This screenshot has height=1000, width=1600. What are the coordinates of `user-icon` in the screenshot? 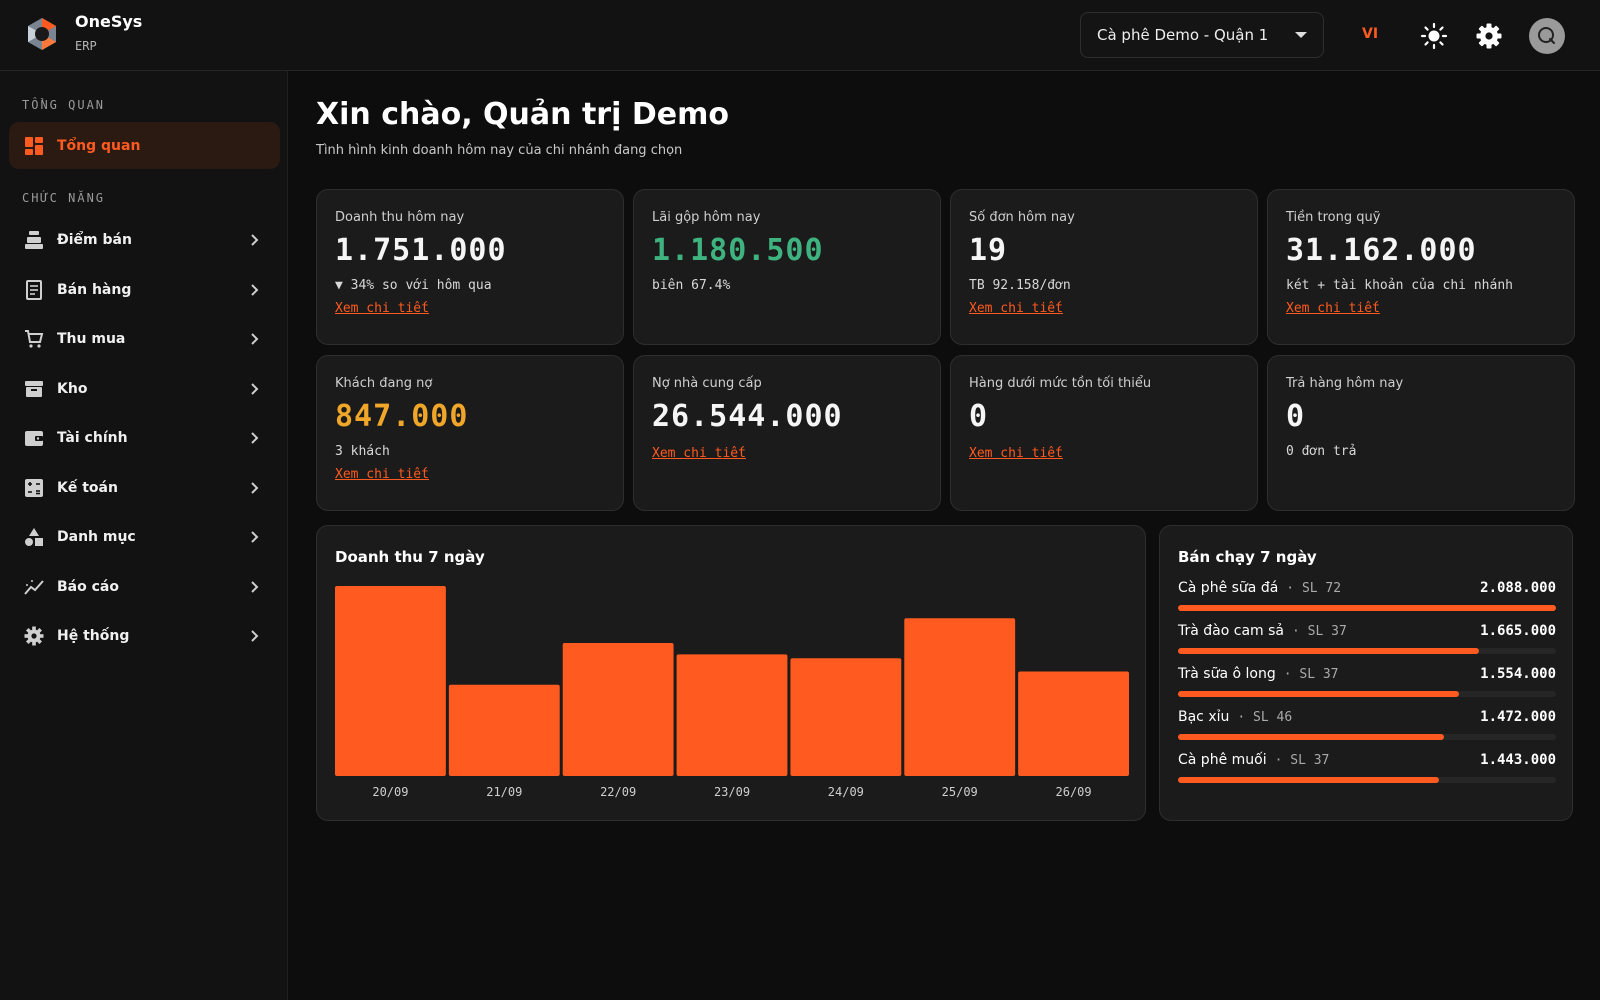 It's located at (1546, 35).